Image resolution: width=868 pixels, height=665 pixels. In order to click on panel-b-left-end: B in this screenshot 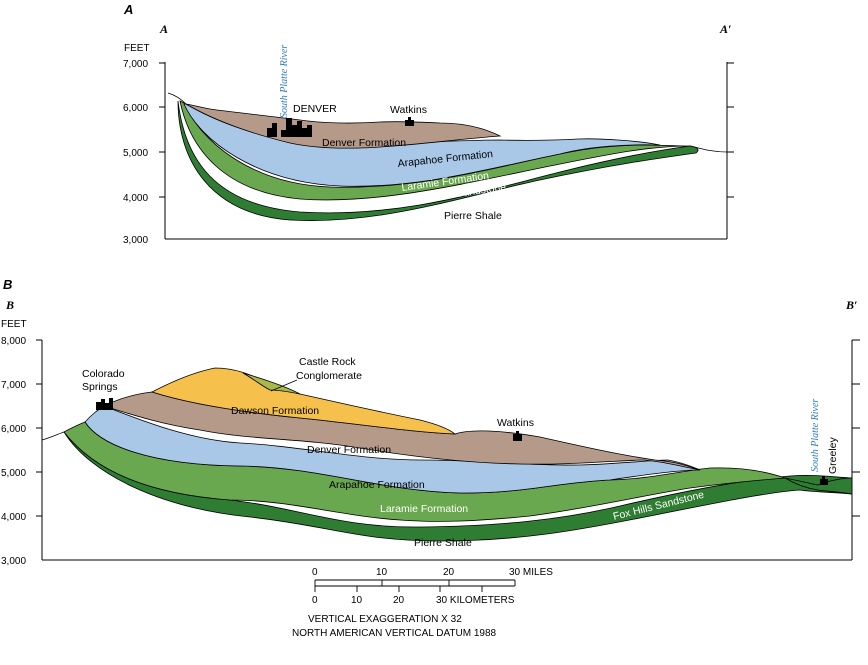, I will do `click(9, 305)`.